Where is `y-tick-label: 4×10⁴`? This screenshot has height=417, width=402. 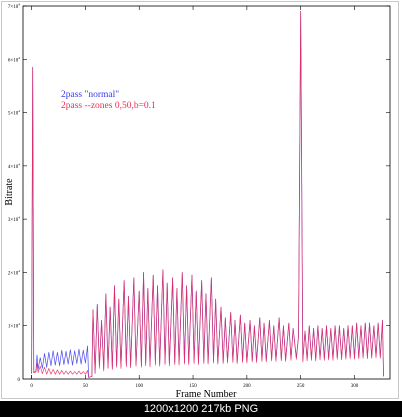
y-tick-label: 4×10⁴ is located at coordinates (14, 166).